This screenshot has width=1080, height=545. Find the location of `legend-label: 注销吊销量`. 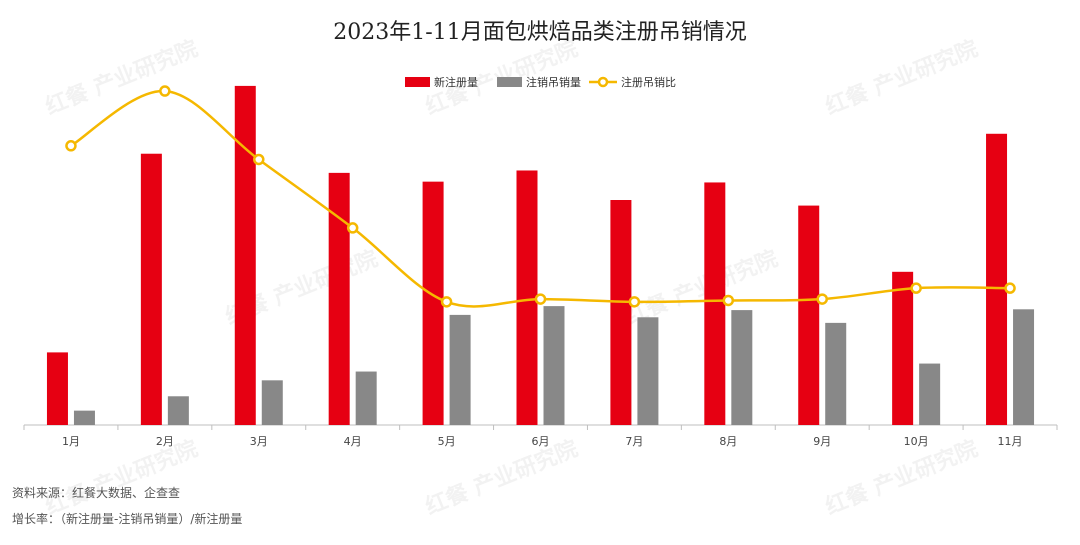

legend-label: 注销吊销量 is located at coordinates (553, 82).